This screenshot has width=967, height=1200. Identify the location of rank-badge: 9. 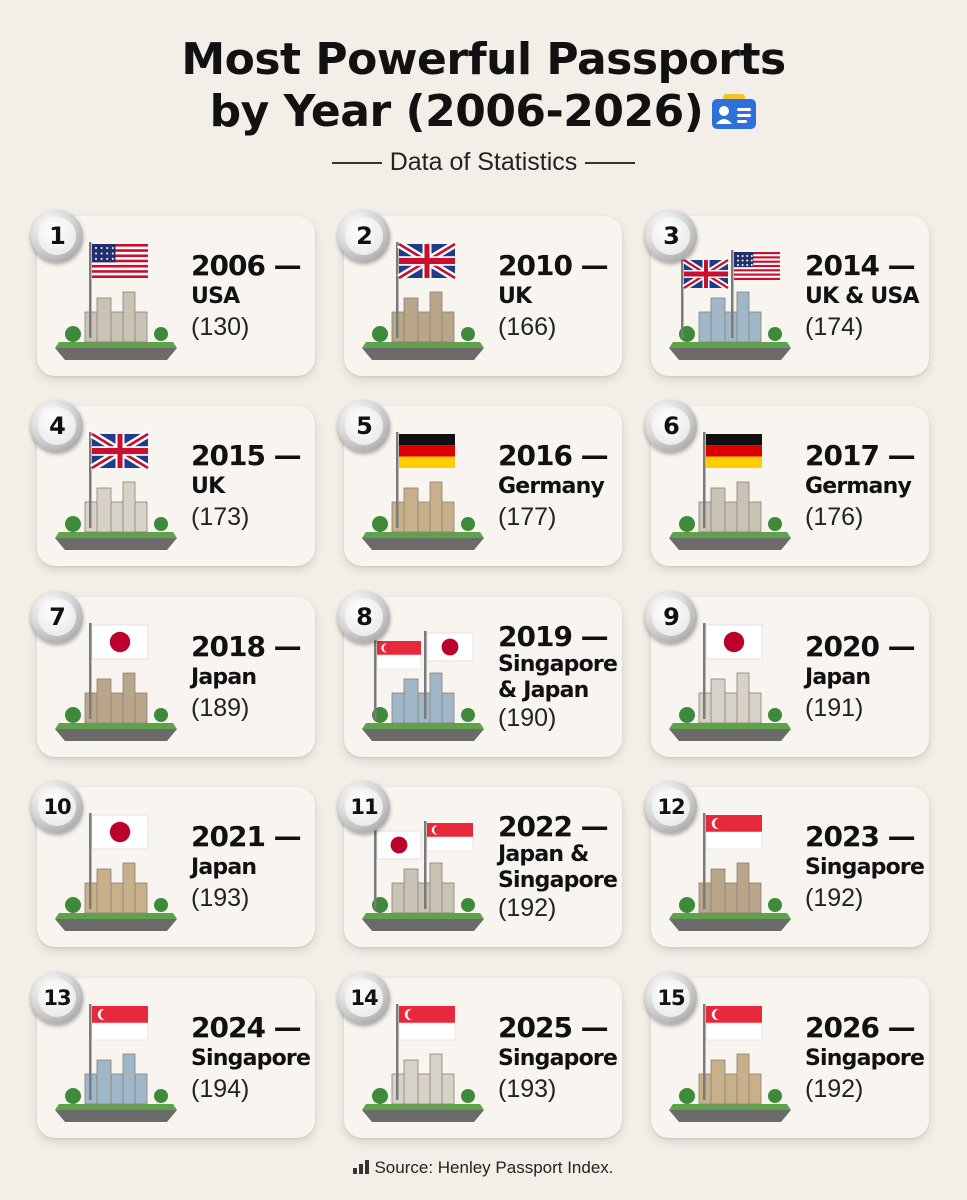
(671, 617).